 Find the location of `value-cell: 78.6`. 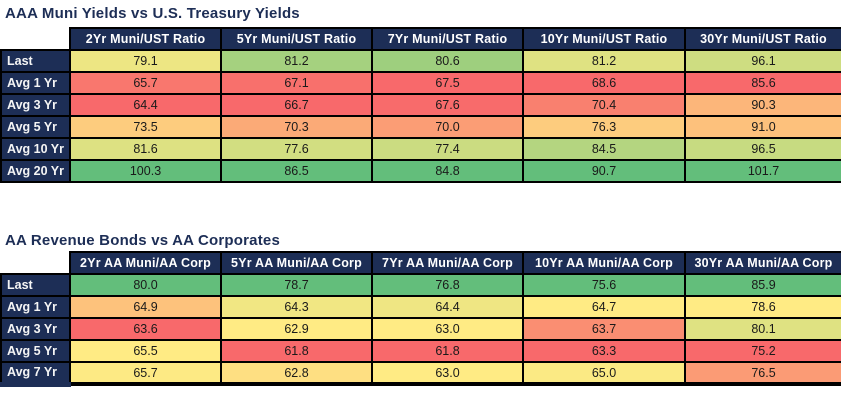

value-cell: 78.6 is located at coordinates (762, 307).